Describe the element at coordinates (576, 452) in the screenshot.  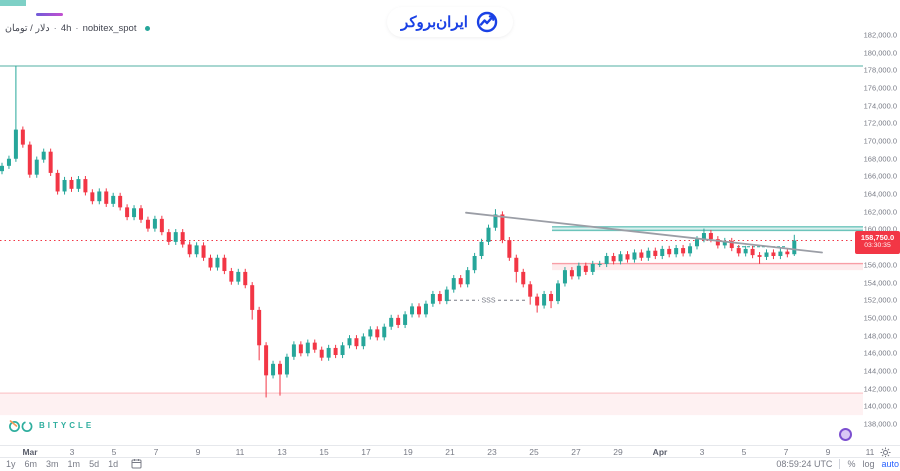
I see `time-axis-label: 27` at that location.